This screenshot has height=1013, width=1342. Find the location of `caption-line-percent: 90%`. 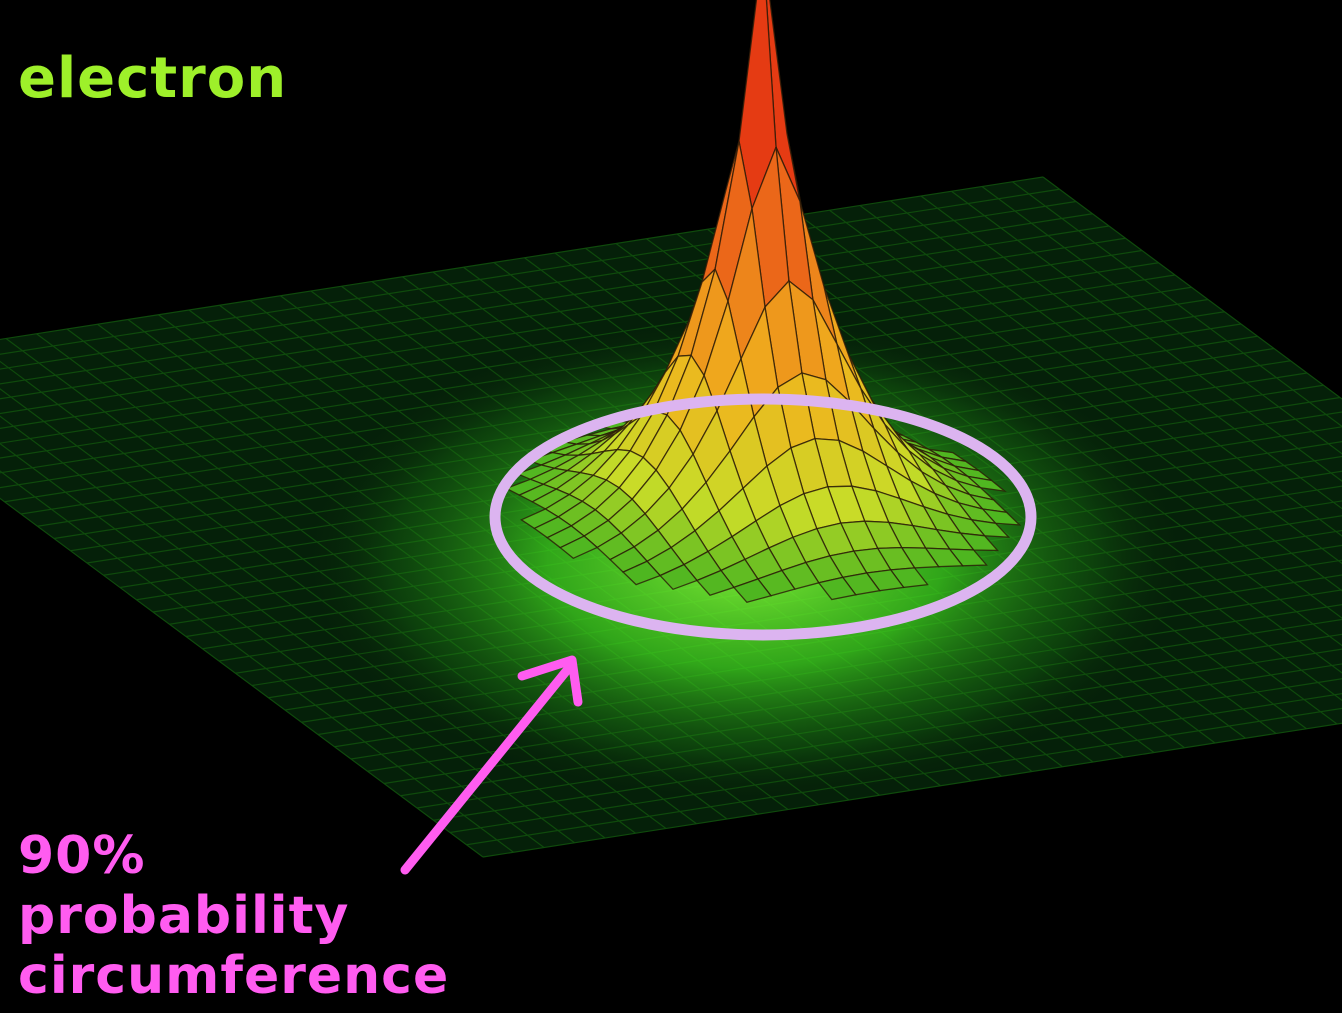

caption-line-percent: 90% is located at coordinates (82, 856).